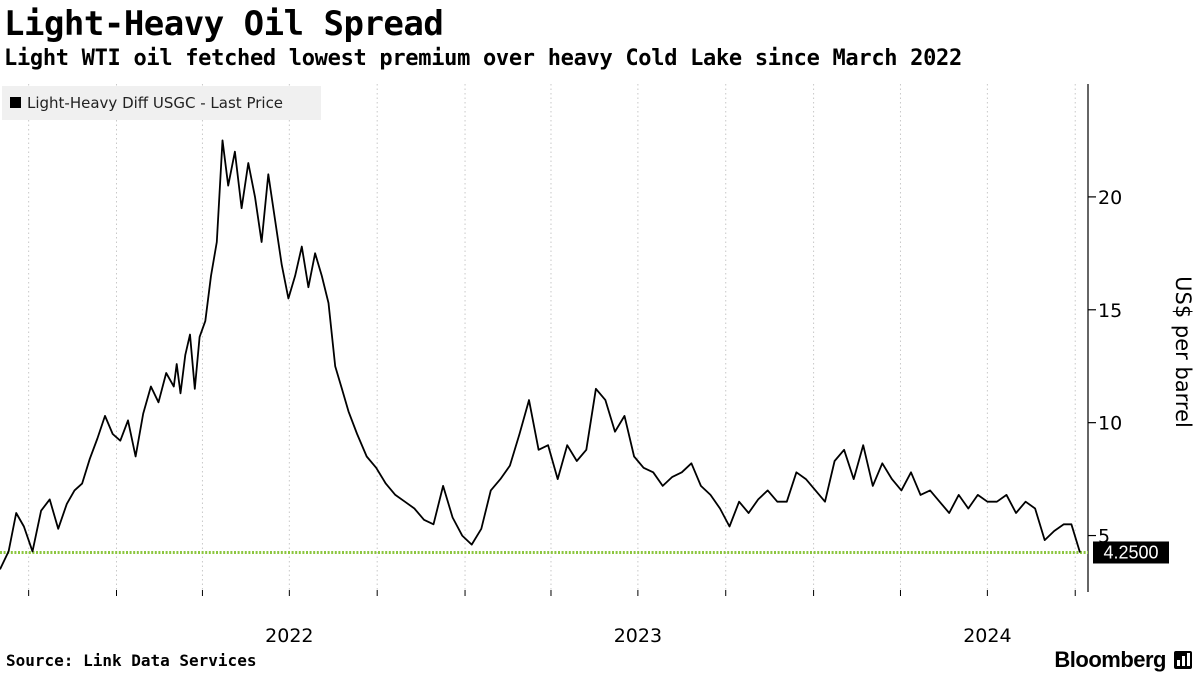  I want to click on x-tick-label: 2024, so click(987, 636).